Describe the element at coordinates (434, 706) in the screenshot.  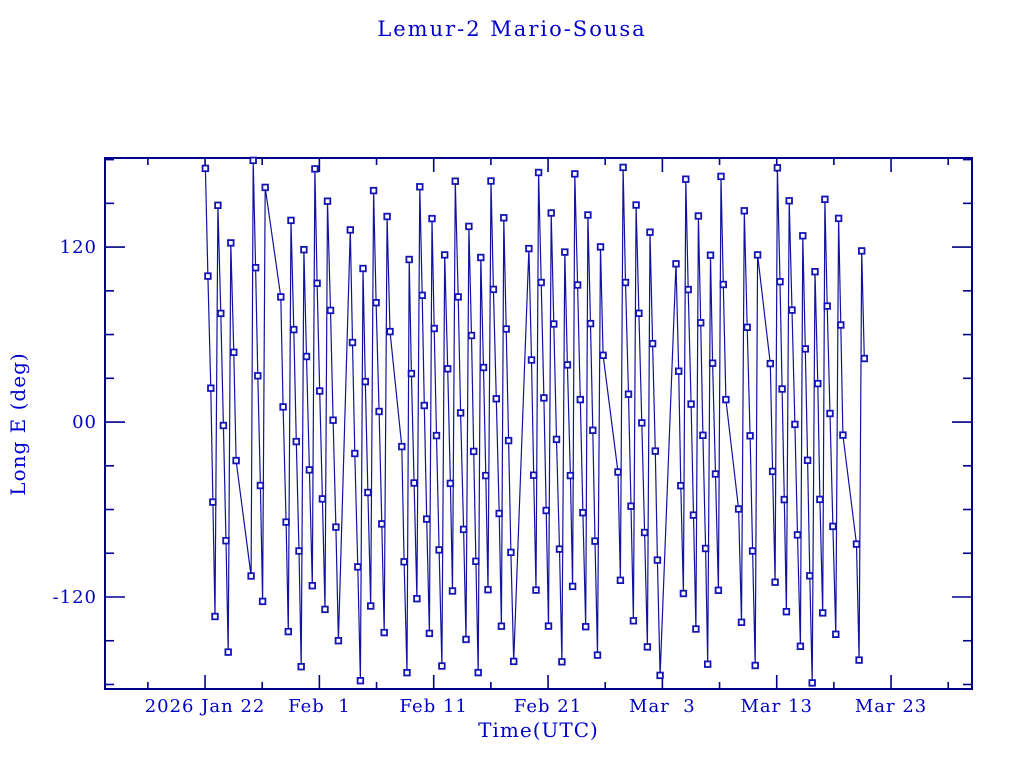
I see `x-tick-label: Feb 11` at that location.